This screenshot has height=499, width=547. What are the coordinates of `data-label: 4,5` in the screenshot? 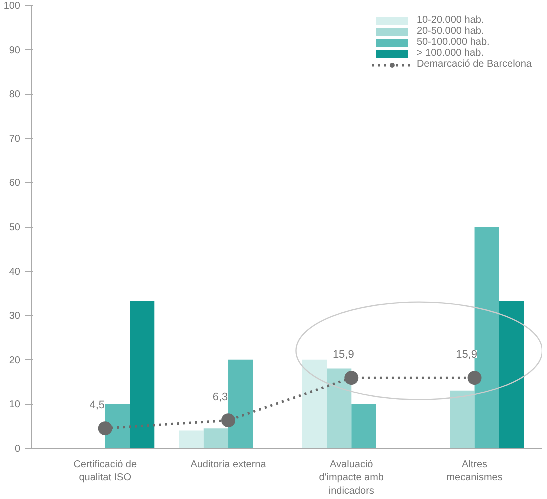 It's located at (98, 406).